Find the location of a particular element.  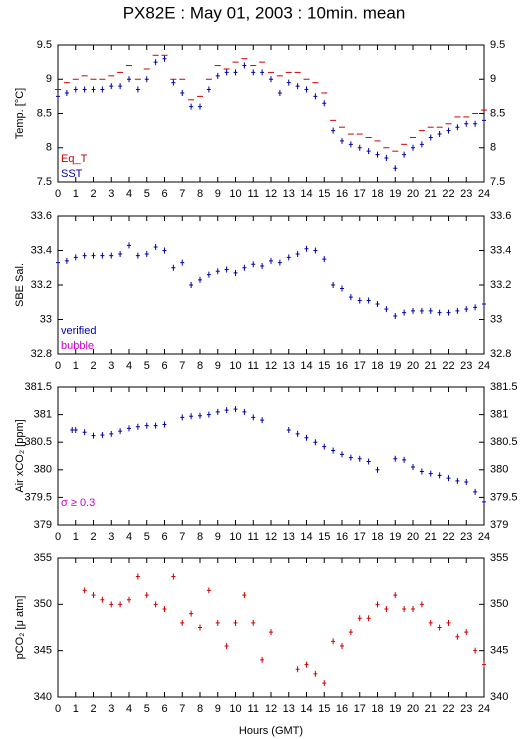

x-tick-label: 14 is located at coordinates (306, 366).